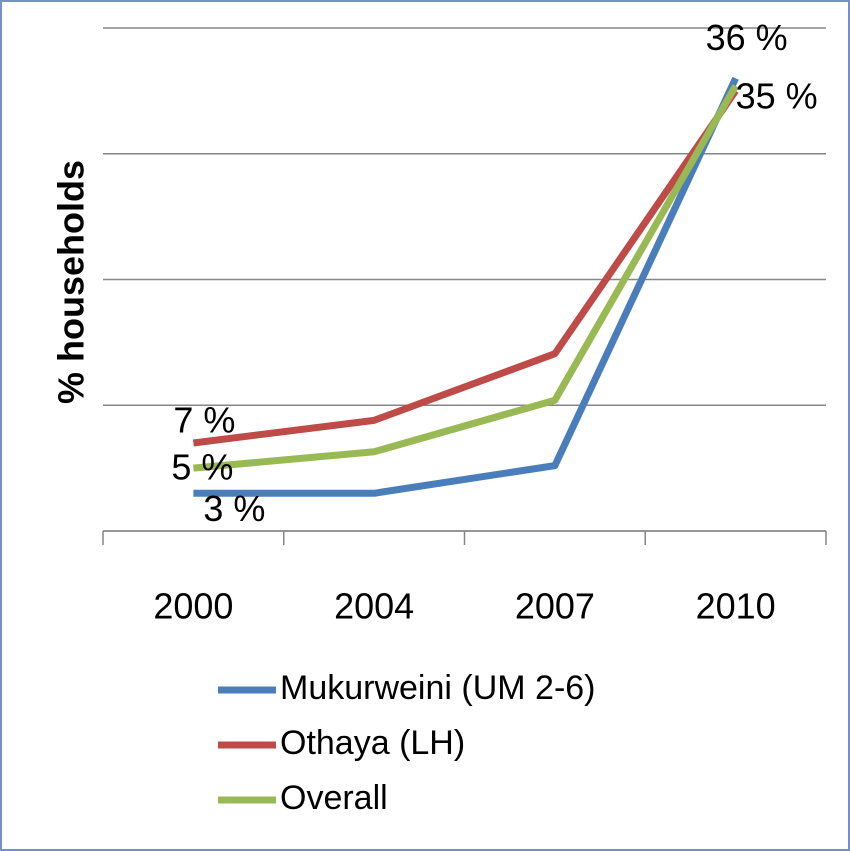 This screenshot has width=850, height=851. I want to click on x-tick-label: 2000, so click(193, 606).